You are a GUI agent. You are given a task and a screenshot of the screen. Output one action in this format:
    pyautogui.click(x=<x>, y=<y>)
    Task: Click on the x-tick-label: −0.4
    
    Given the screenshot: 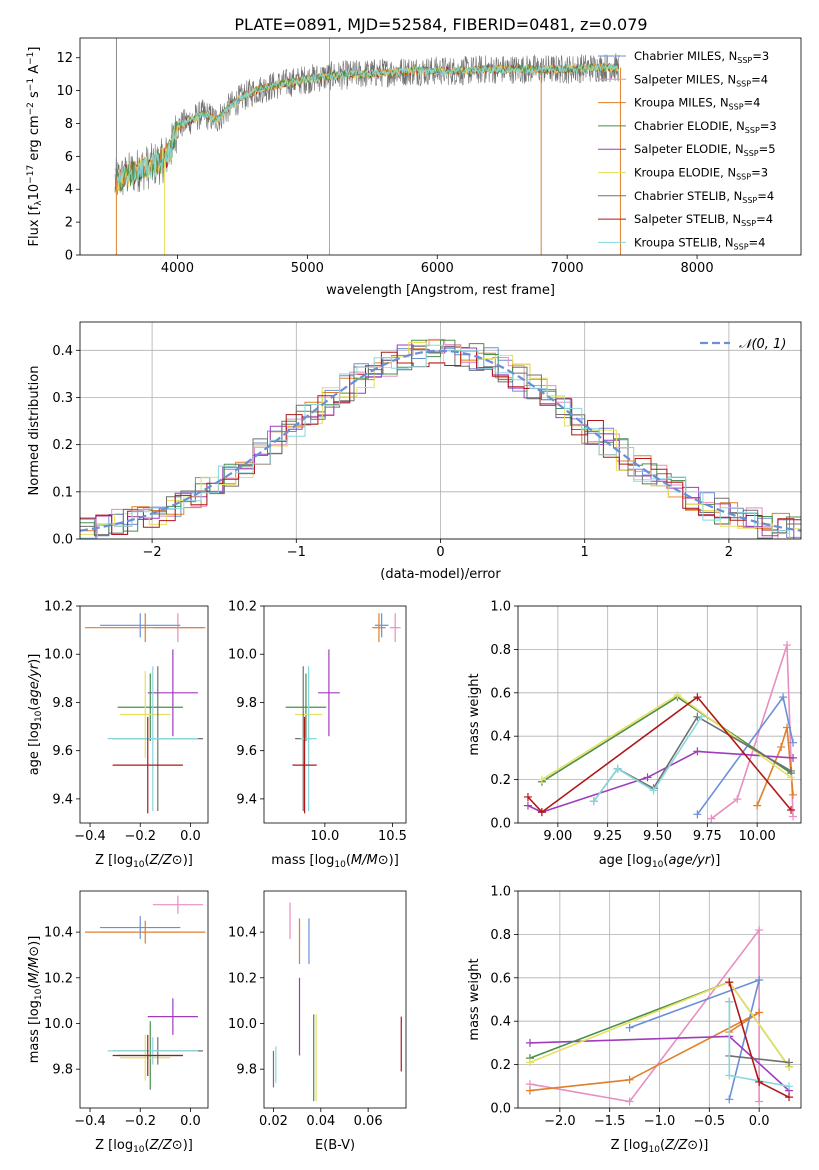 What is the action you would take?
    pyautogui.click(x=90, y=1121)
    